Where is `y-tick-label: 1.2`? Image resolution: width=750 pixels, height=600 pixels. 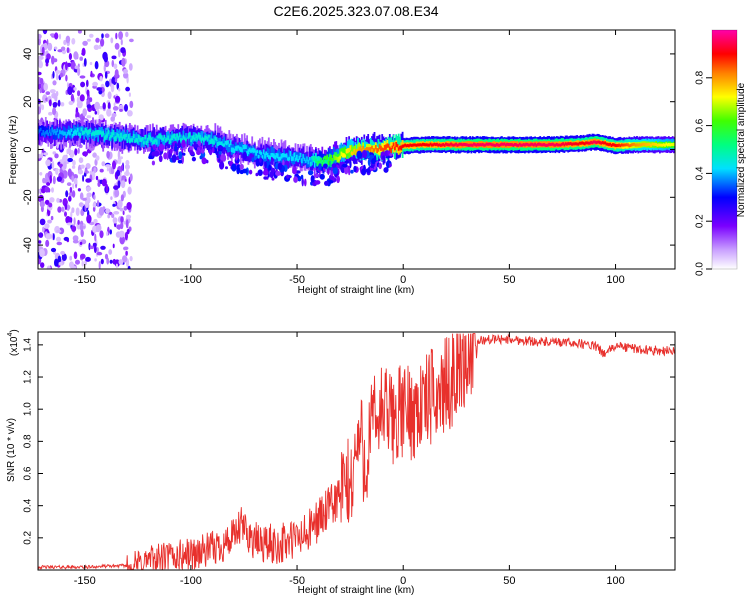 y-tick-label: 1.2 is located at coordinates (28, 377).